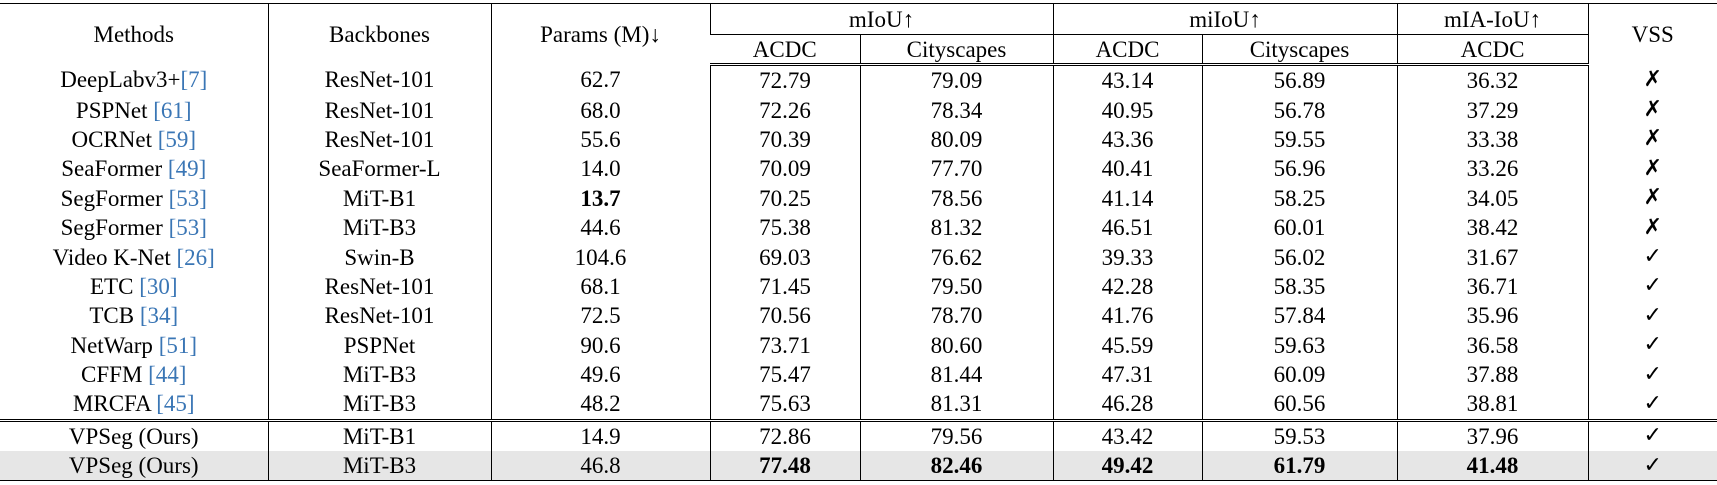 This screenshot has width=1717, height=485. Describe the element at coordinates (1299, 405) in the screenshot. I see `metric-cell: 60.56` at that location.